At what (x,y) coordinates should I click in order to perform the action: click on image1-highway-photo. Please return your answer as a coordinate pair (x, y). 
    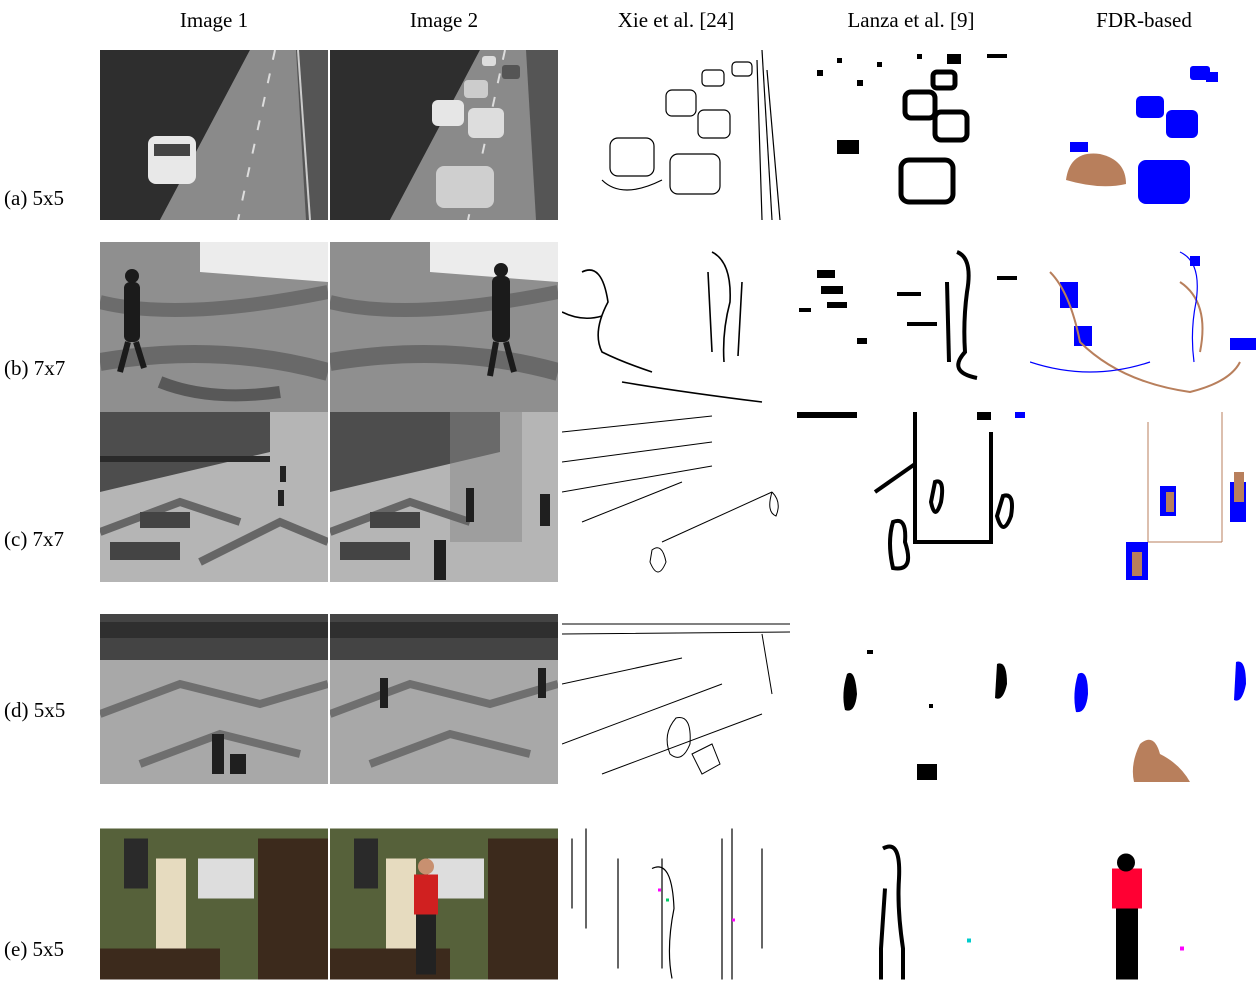
    Looking at the image, I should click on (214, 135).